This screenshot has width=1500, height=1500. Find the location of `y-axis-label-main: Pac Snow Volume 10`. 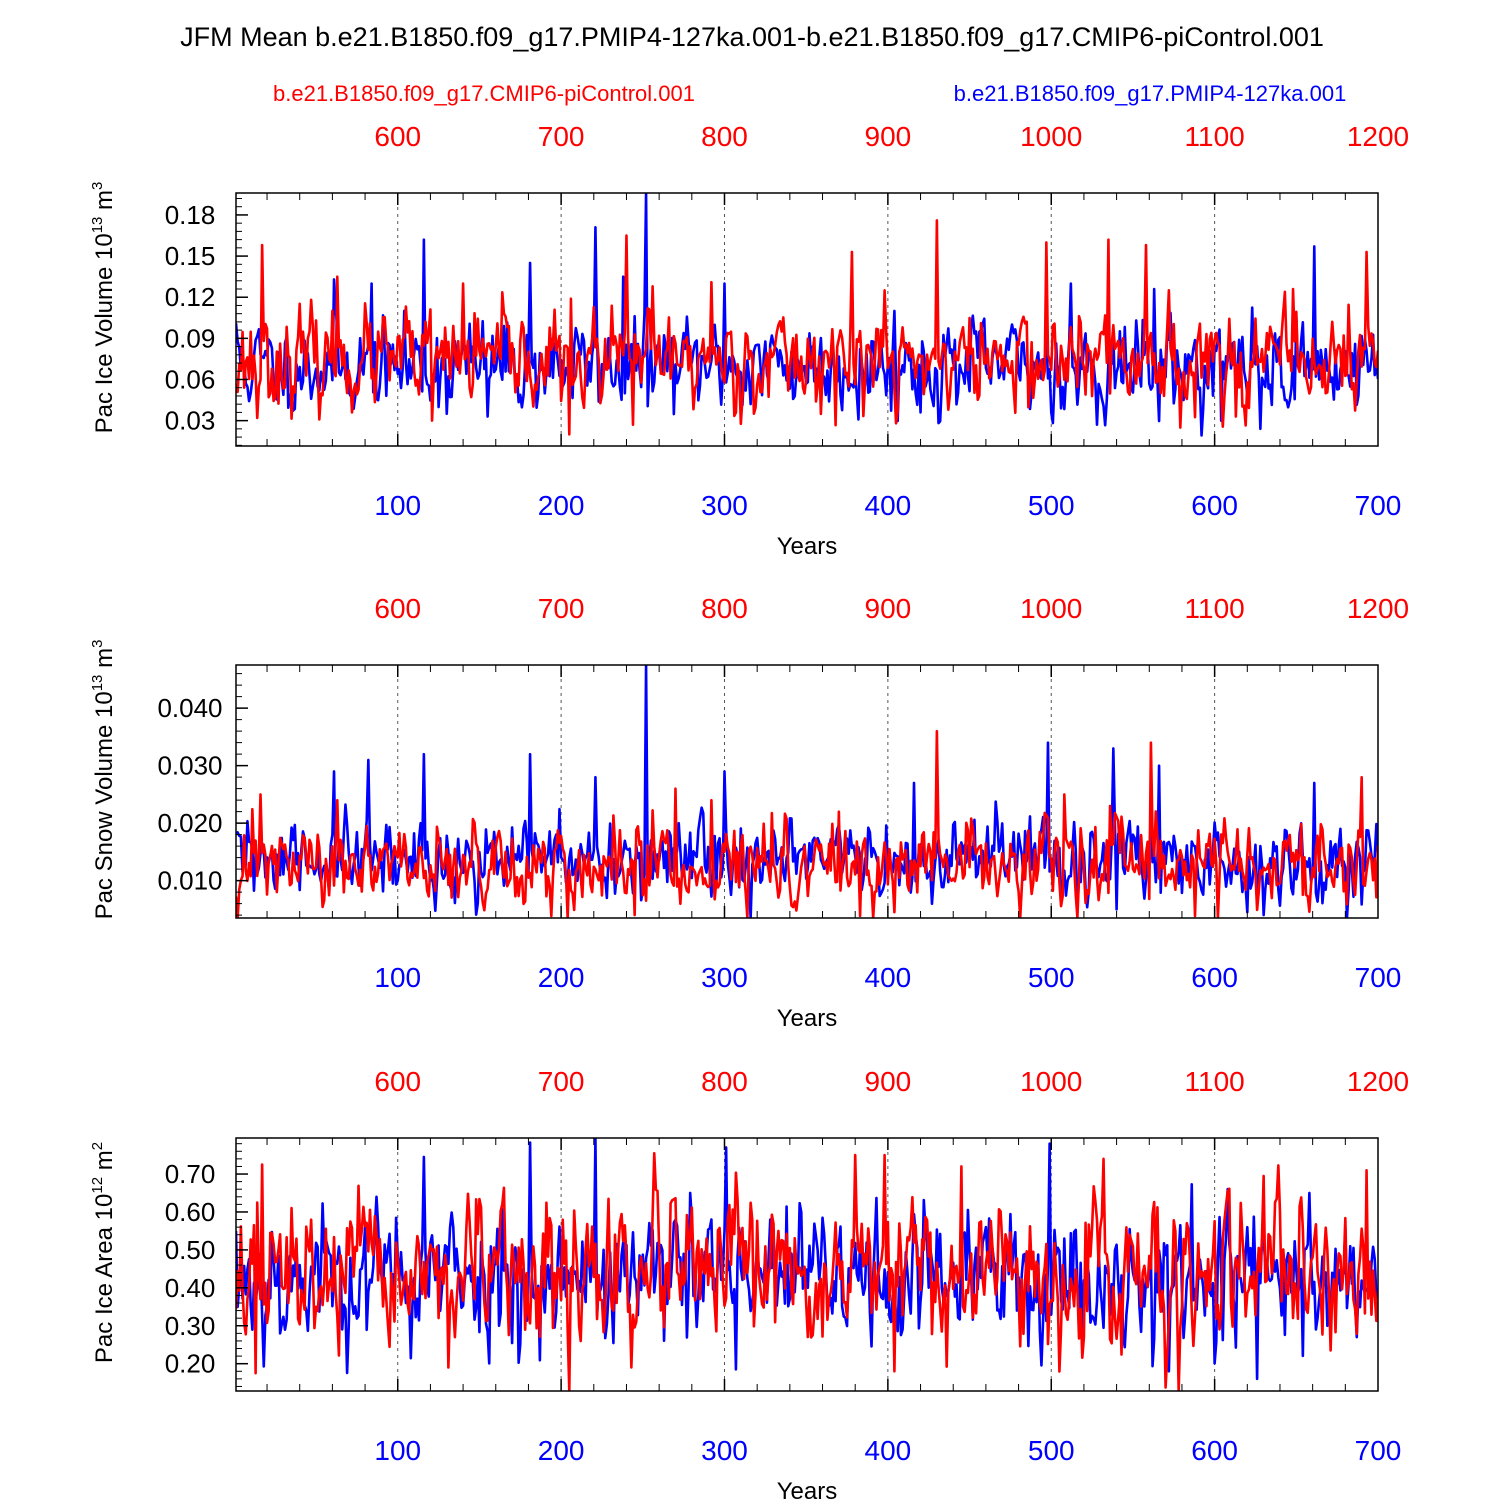

y-axis-label-main: Pac Snow Volume 10 is located at coordinates (104, 805).